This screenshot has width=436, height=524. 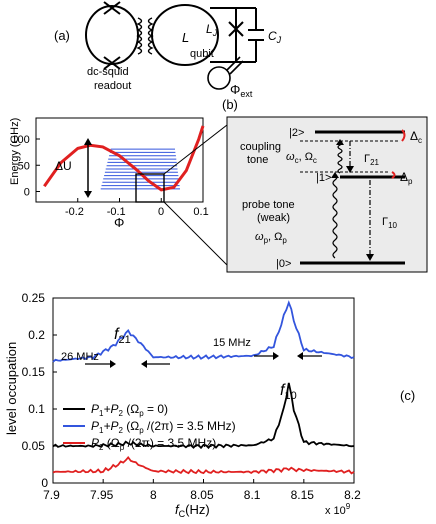 What do you see at coordinates (338, 509) in the screenshot?
I see `x-exponent: x 109` at bounding box center [338, 509].